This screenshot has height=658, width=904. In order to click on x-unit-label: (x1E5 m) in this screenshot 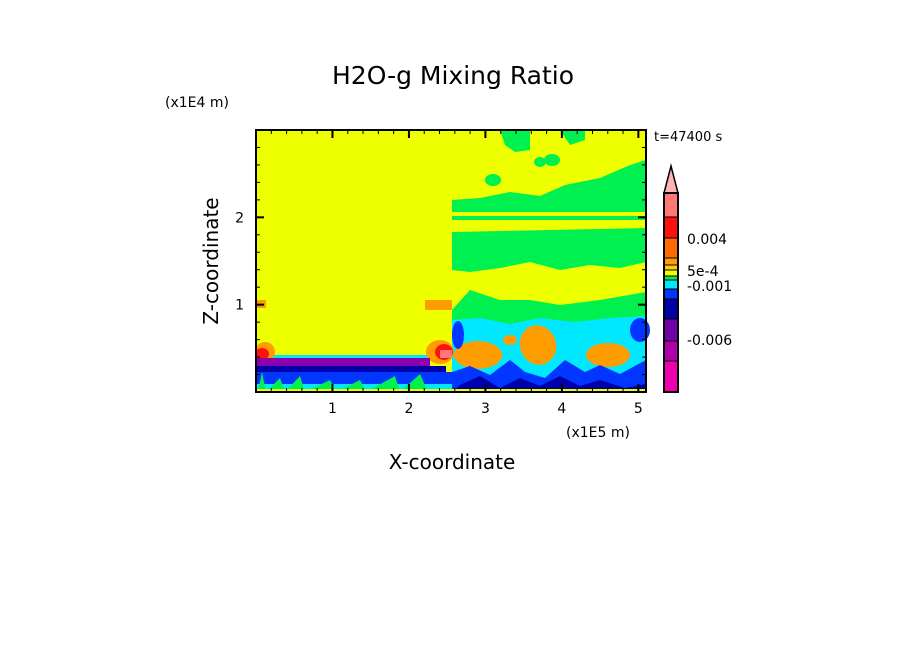, I will do `click(598, 433)`.